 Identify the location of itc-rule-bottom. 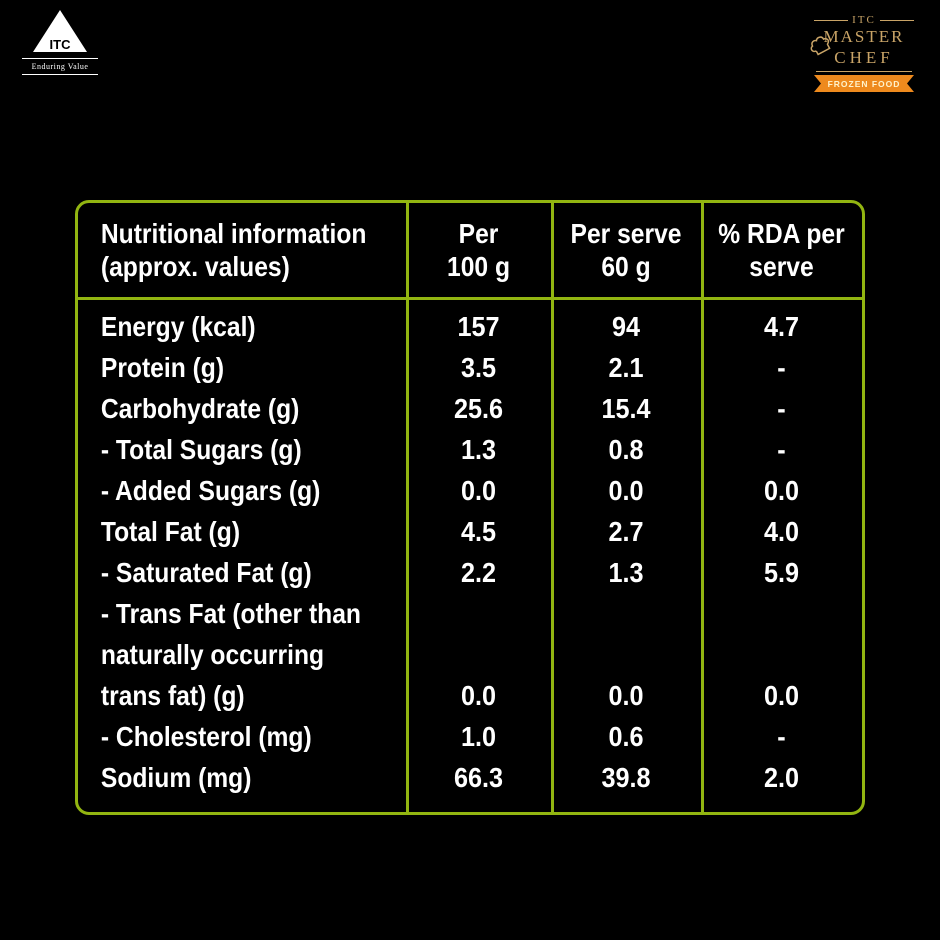
(60, 74).